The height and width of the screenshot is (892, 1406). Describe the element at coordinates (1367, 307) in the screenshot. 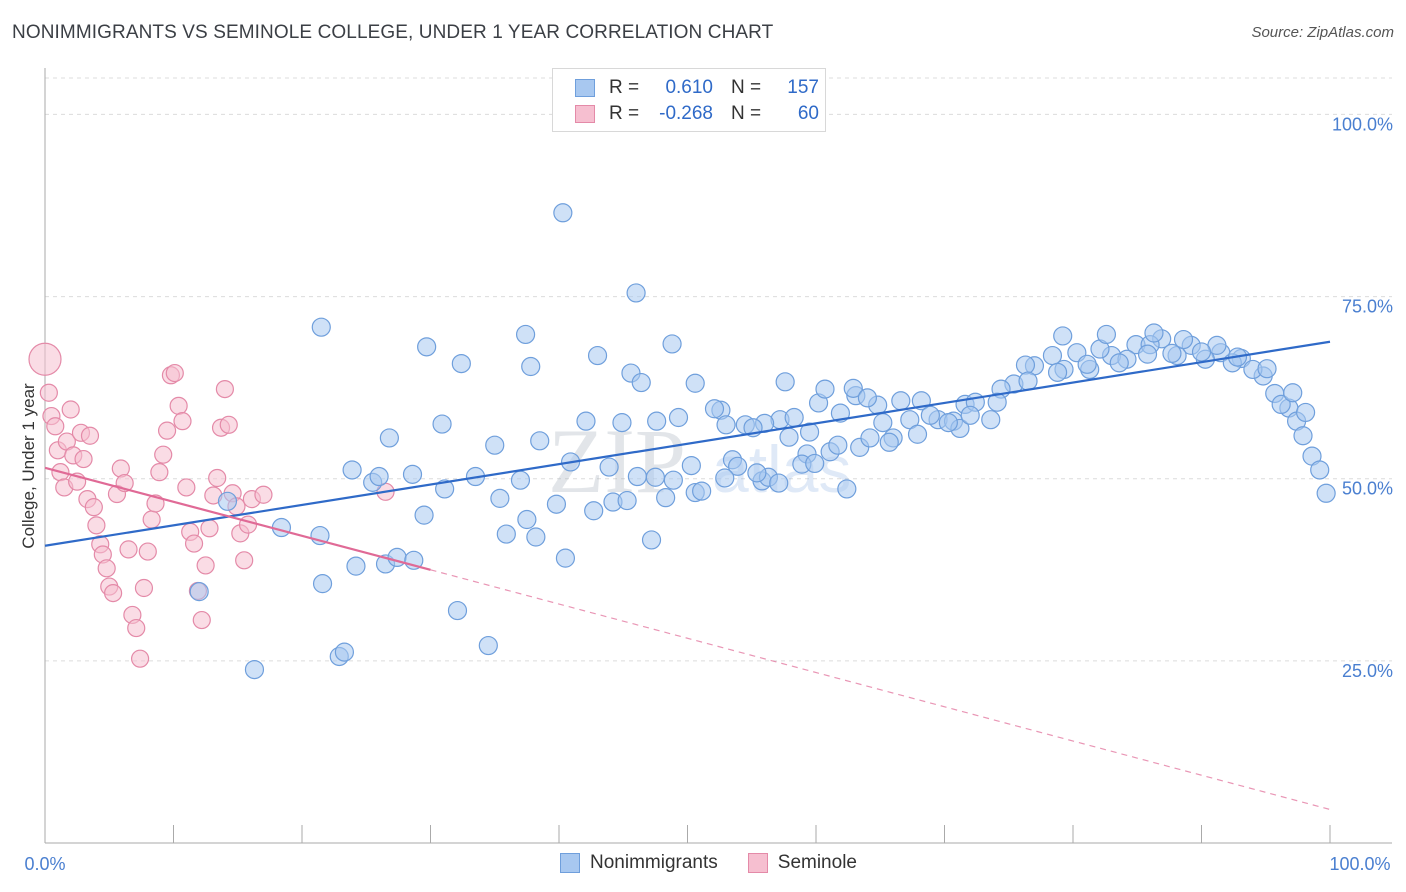

I see `y-tick-label: 75.0%` at that location.